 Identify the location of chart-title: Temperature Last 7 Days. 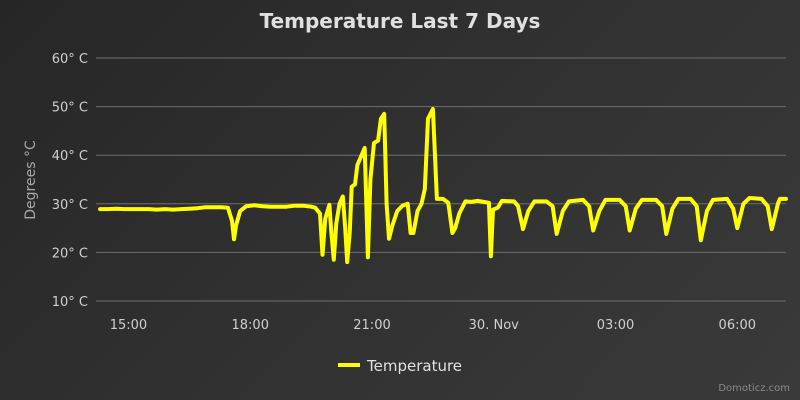
(400, 21).